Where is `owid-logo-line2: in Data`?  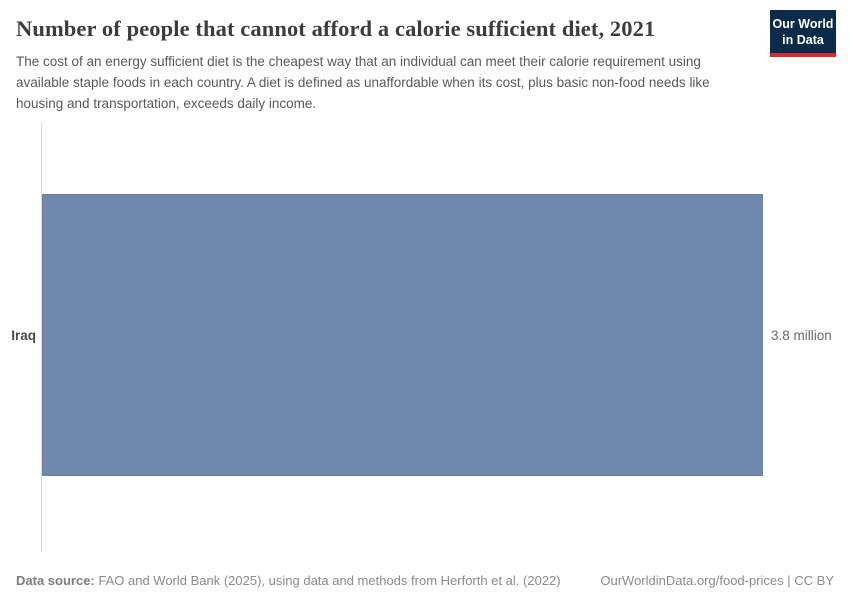
owid-logo-line2: in Data is located at coordinates (803, 40).